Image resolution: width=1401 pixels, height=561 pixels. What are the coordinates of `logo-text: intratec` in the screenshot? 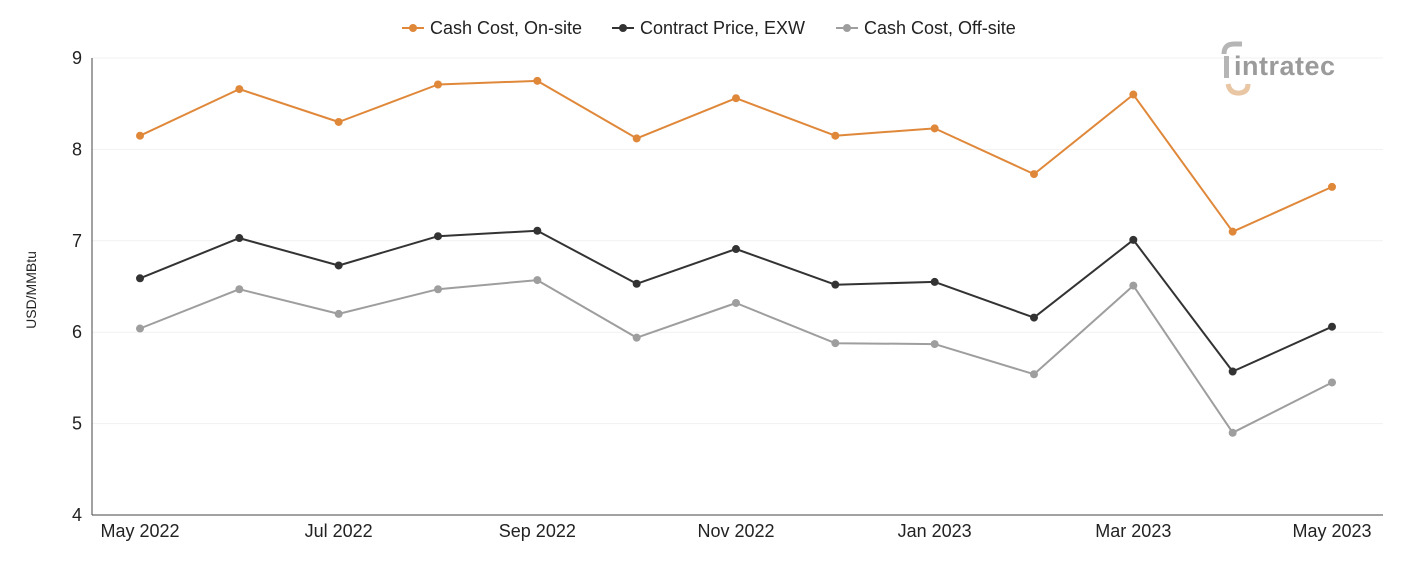 It's located at (1285, 66).